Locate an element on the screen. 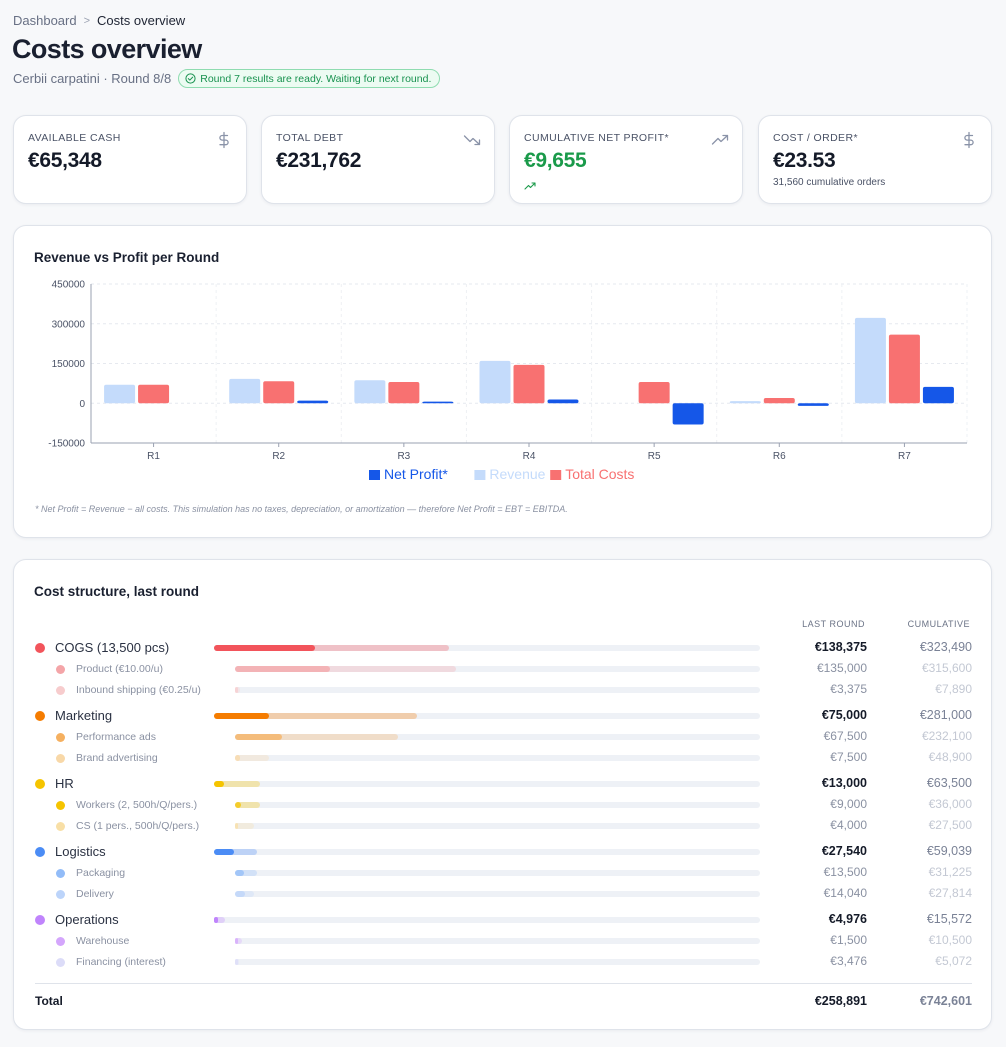 The width and height of the screenshot is (1006, 1047). legend-label: Net Profit* is located at coordinates (416, 474).